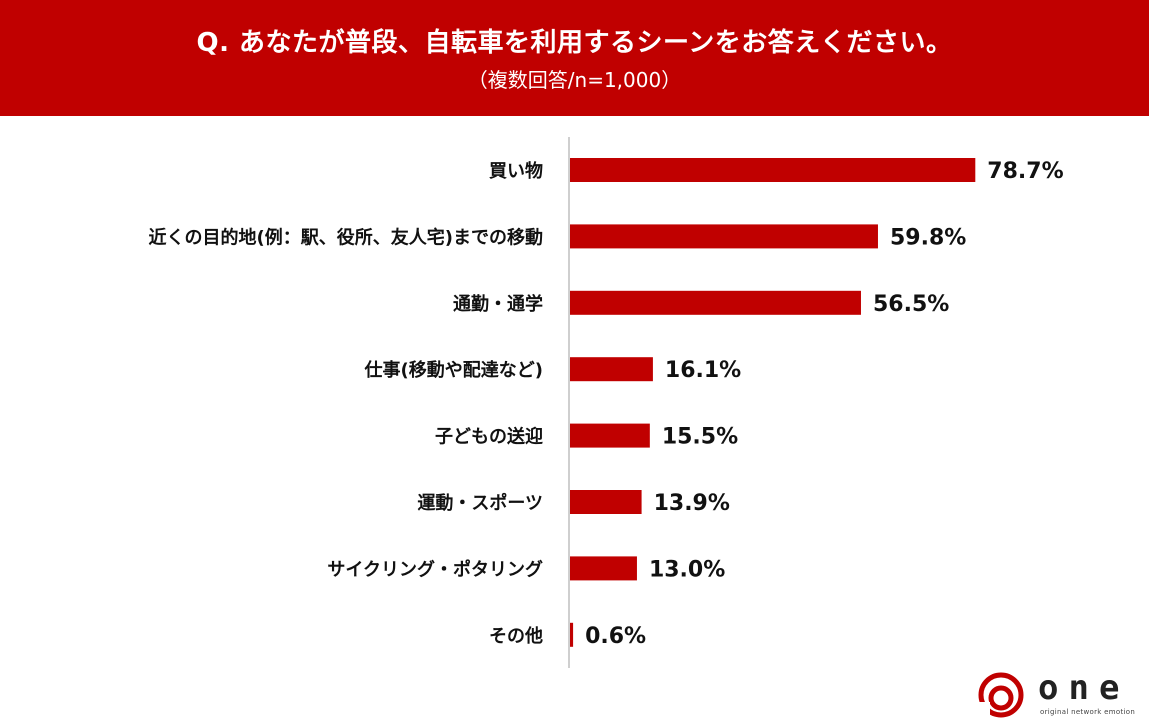 Image resolution: width=1149 pixels, height=721 pixels. I want to click on category-label: 子どもの送迎, so click(489, 437).